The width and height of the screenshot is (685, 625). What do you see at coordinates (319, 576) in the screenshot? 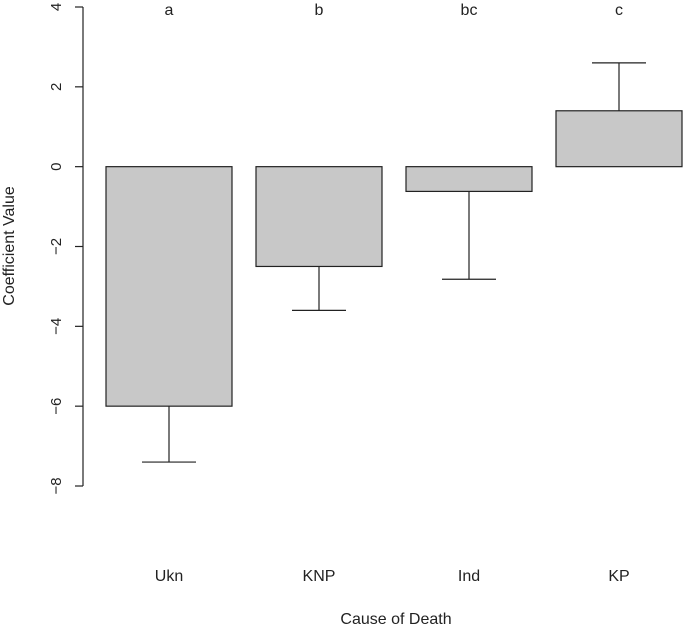
I see `category-label: KNP` at bounding box center [319, 576].